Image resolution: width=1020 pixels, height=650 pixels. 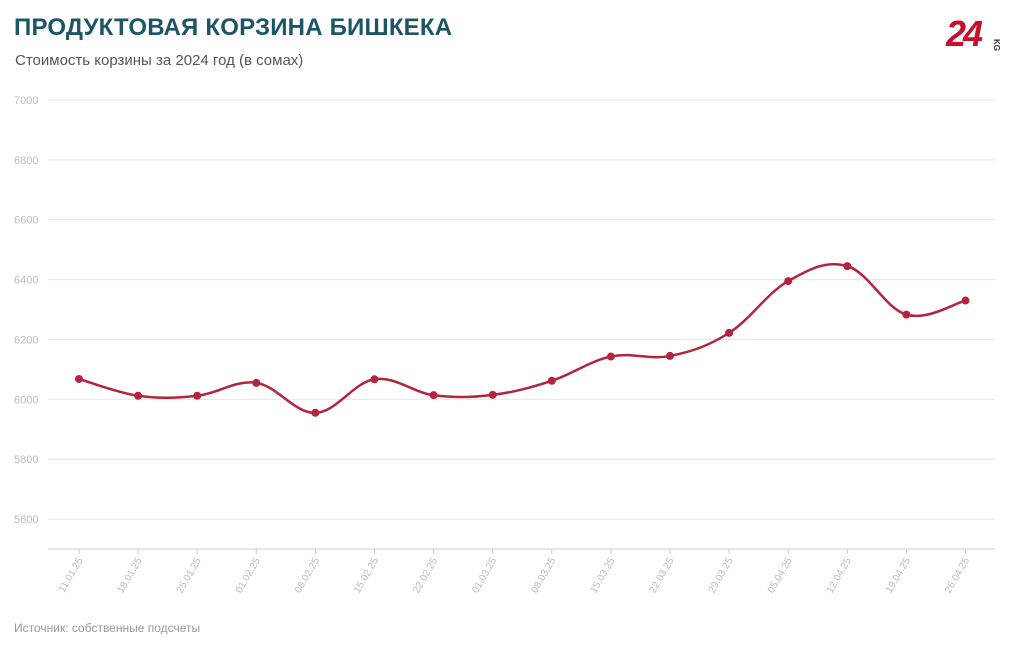 I want to click on x-tick-label: 15.02.25, so click(x=366, y=576).